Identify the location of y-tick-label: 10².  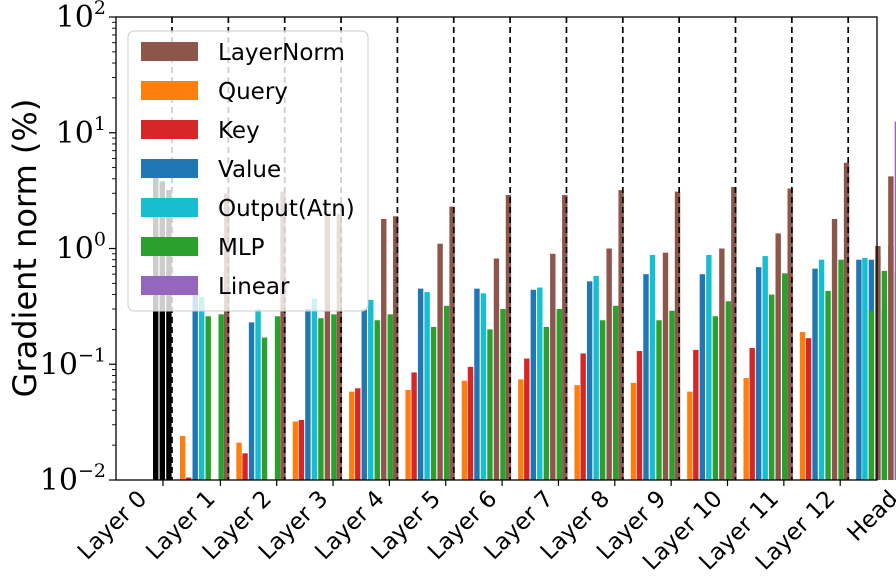
(81, 17).